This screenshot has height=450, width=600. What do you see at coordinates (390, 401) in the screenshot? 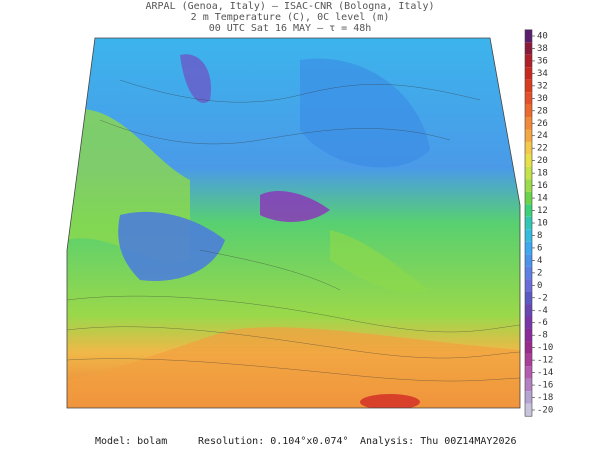
I see `hot-spot` at bounding box center [390, 401].